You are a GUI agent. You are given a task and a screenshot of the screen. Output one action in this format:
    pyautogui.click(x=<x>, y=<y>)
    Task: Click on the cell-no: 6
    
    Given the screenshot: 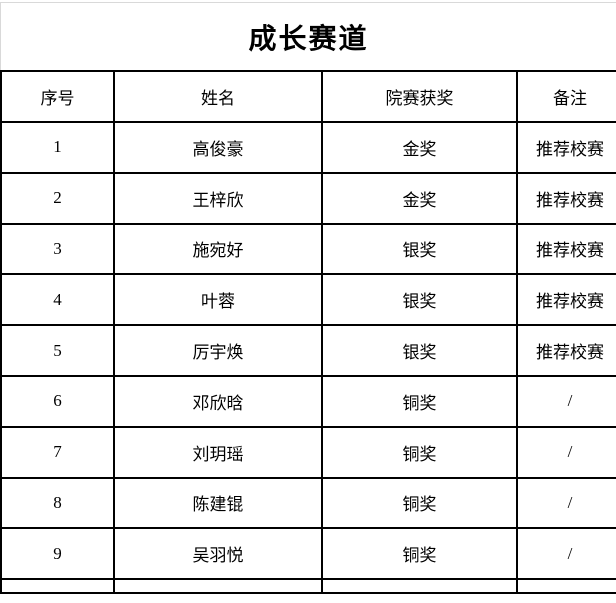 What is the action you would take?
    pyautogui.click(x=57, y=401)
    